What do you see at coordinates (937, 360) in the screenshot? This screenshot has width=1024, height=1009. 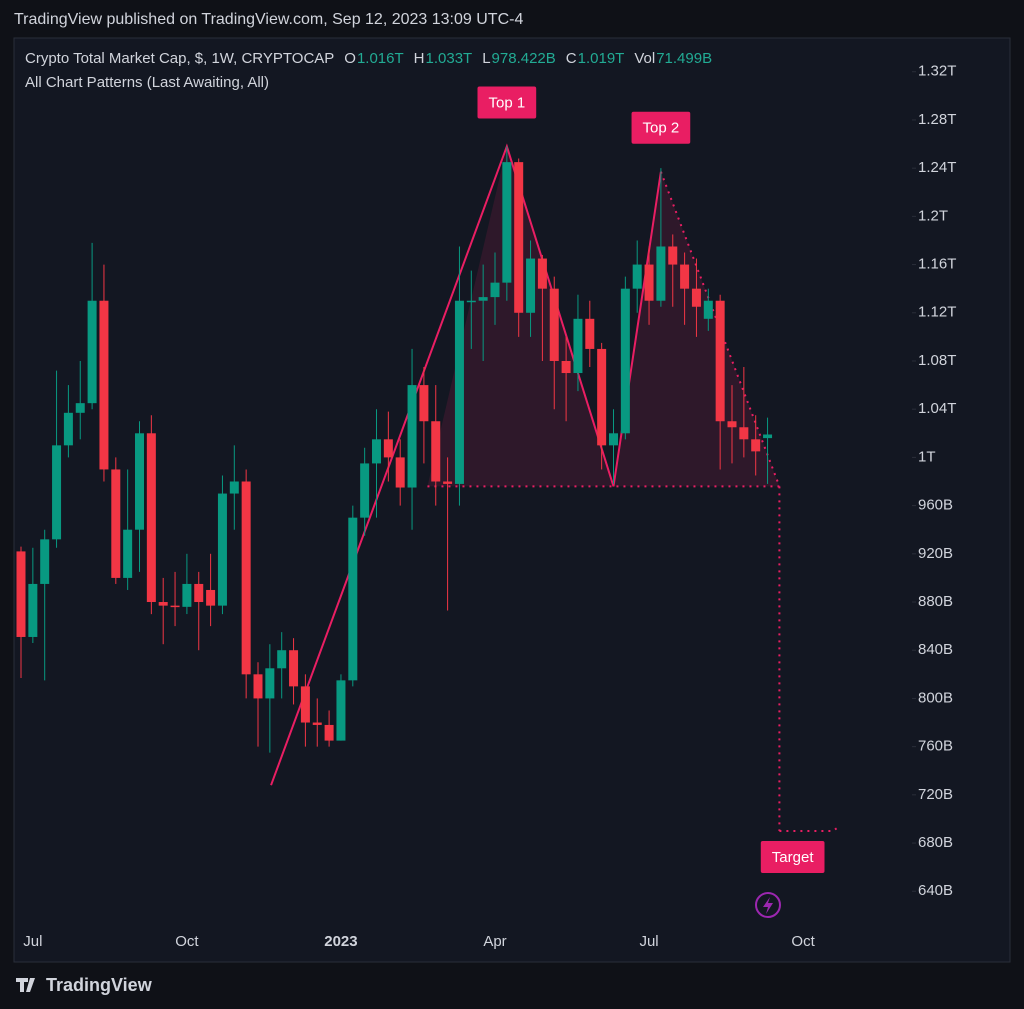 I see `y-tick-label: 1.08T` at bounding box center [937, 360].